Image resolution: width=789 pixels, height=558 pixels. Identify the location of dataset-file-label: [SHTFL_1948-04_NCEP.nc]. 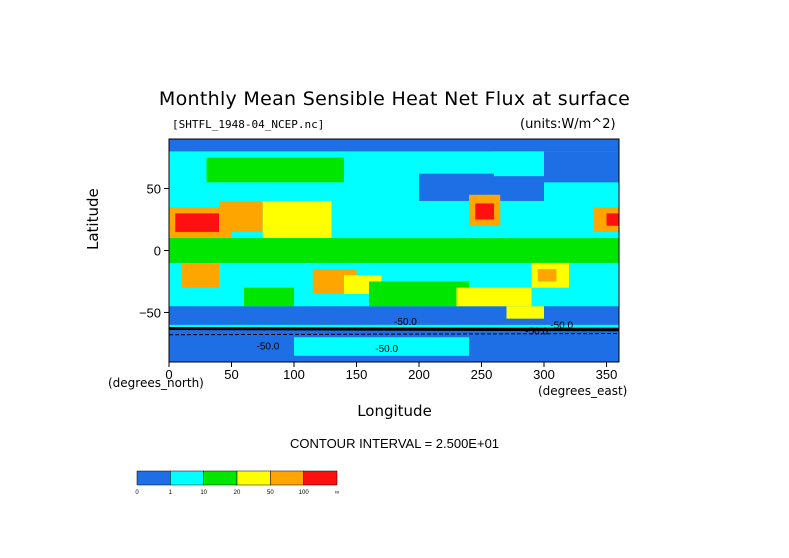
(248, 124).